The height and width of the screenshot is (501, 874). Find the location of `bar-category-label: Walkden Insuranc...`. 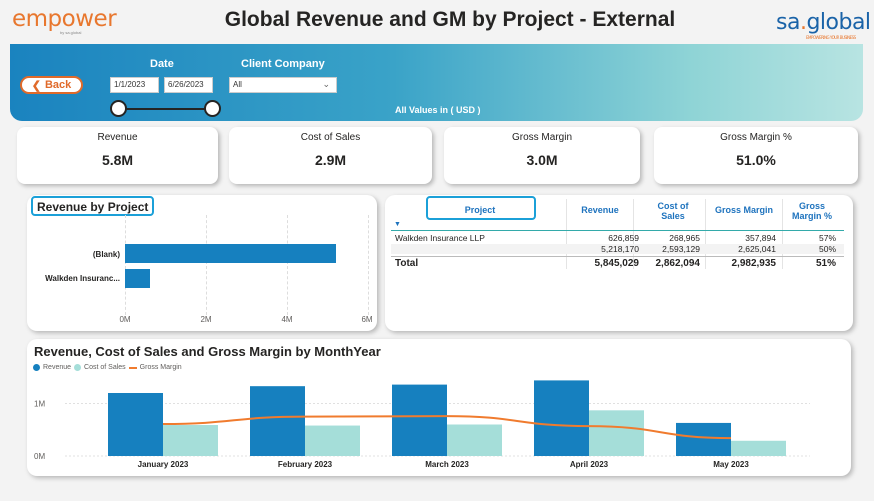

bar-category-label: Walkden Insuranc... is located at coordinates (82, 278).